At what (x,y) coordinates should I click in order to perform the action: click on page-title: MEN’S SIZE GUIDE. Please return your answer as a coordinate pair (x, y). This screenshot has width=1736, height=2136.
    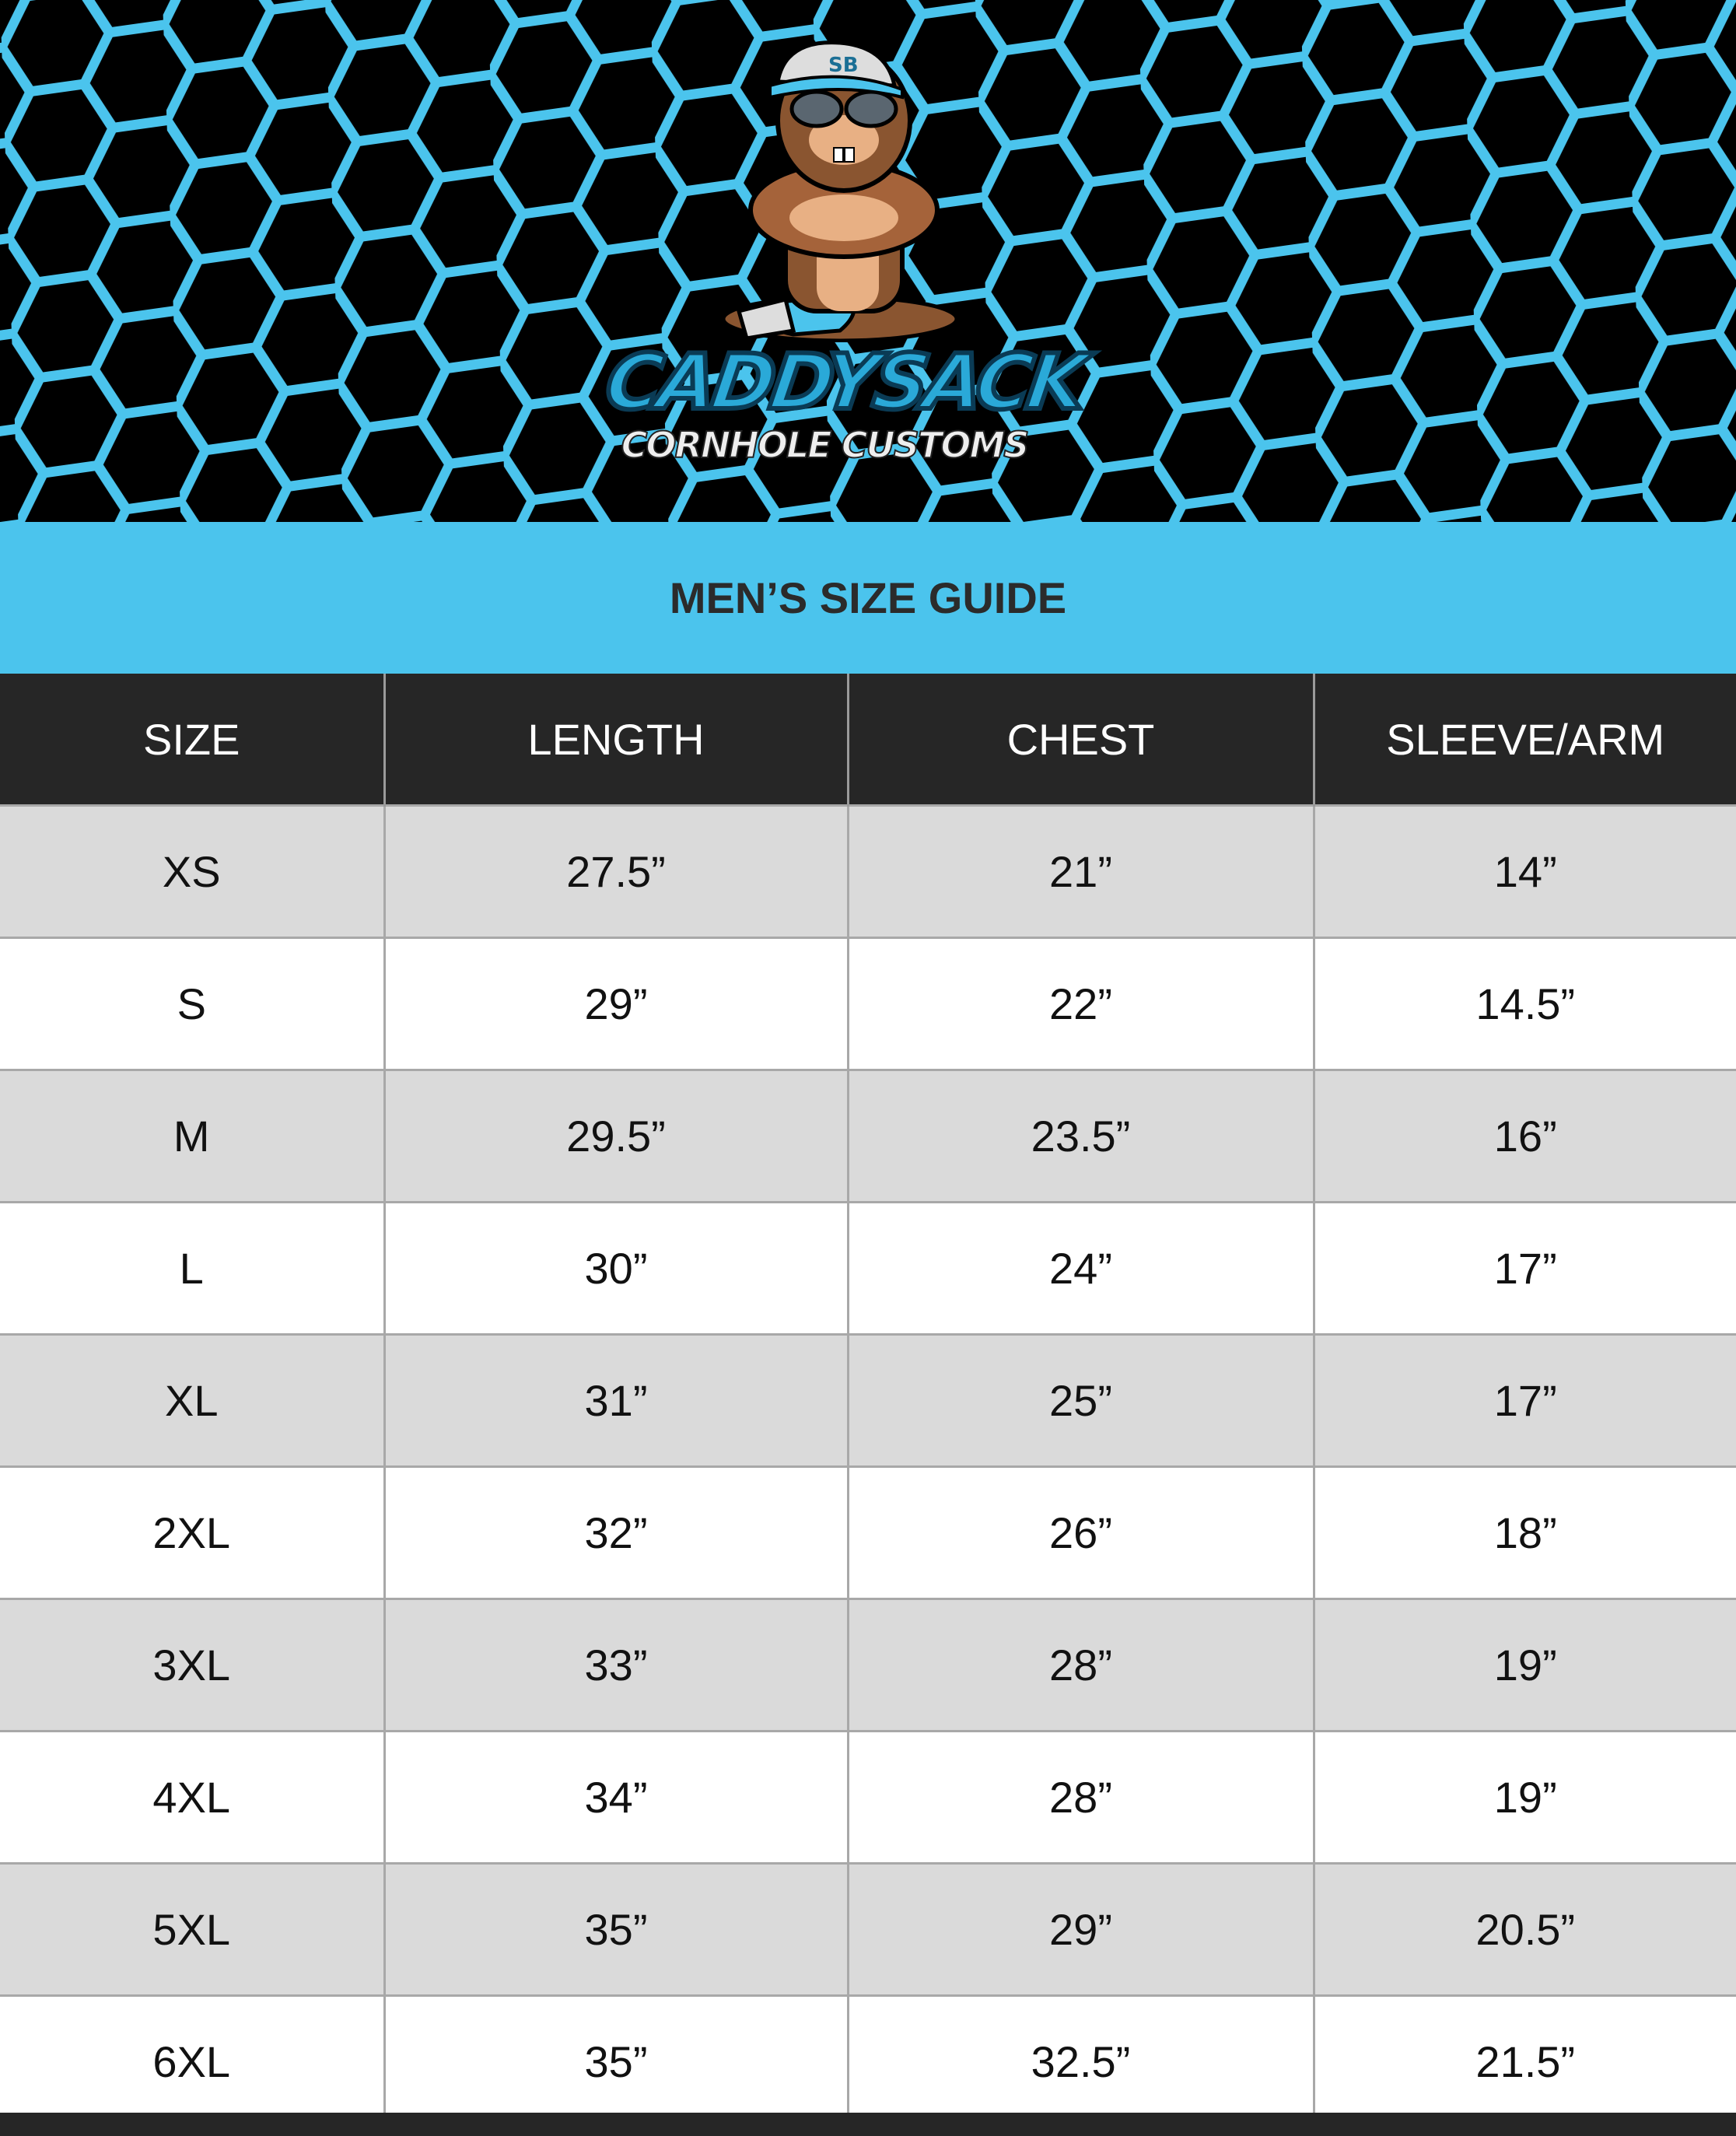
    Looking at the image, I should click on (868, 597).